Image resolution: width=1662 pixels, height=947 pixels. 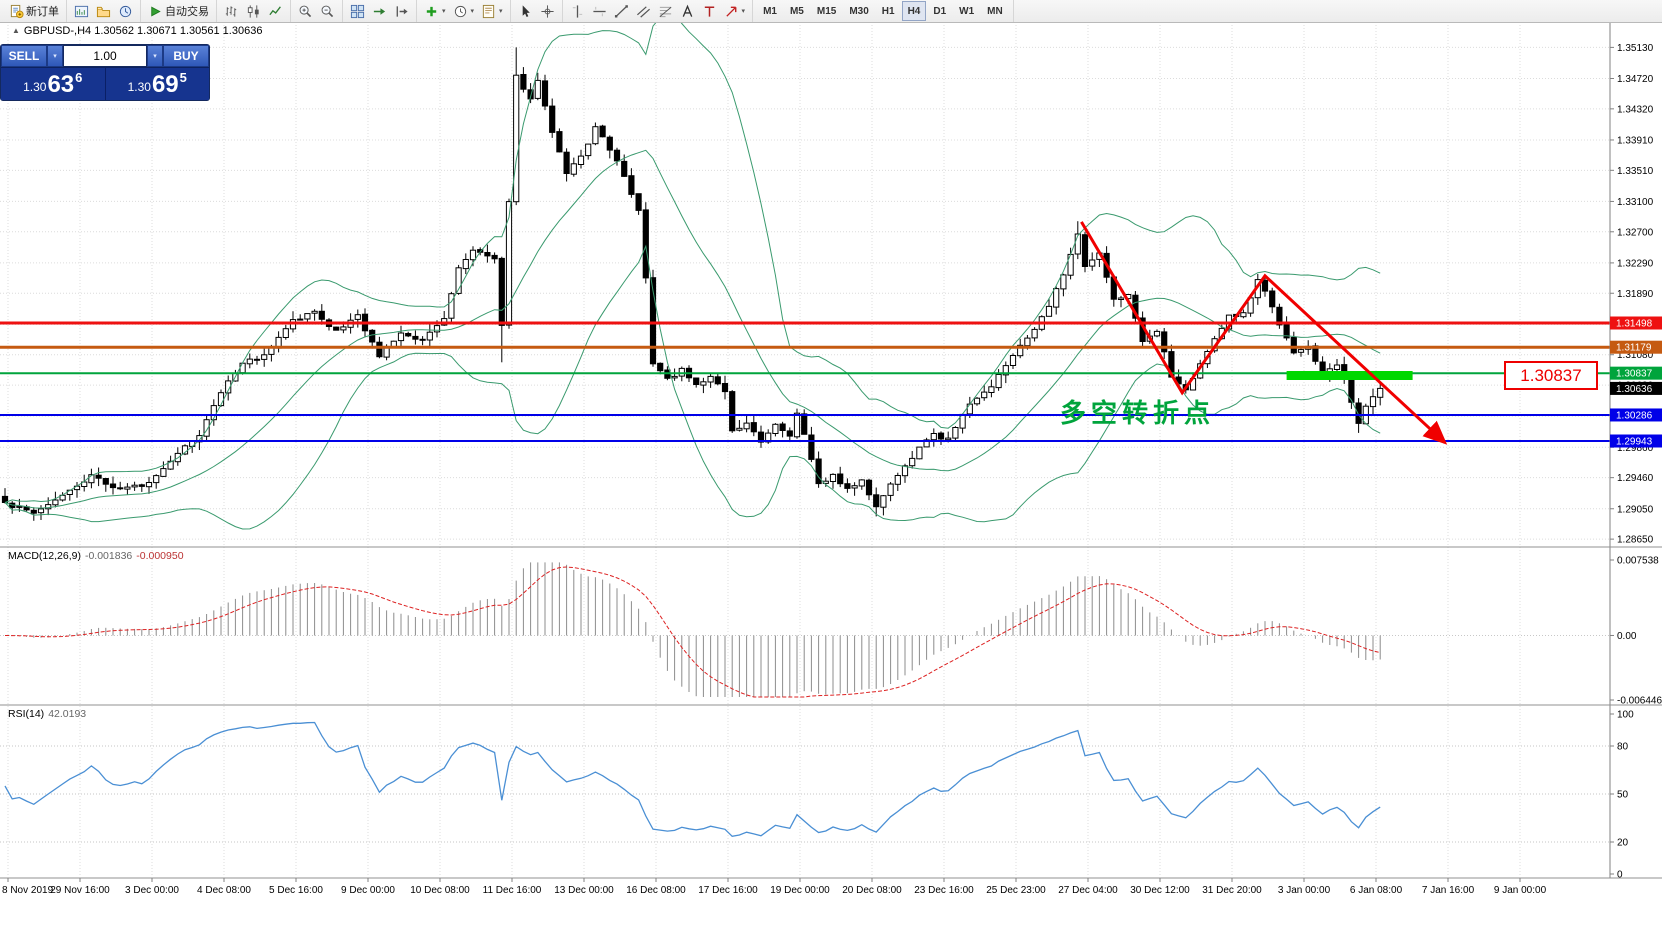 I want to click on axis-tick-label: 1.29460, so click(x=1635, y=478).